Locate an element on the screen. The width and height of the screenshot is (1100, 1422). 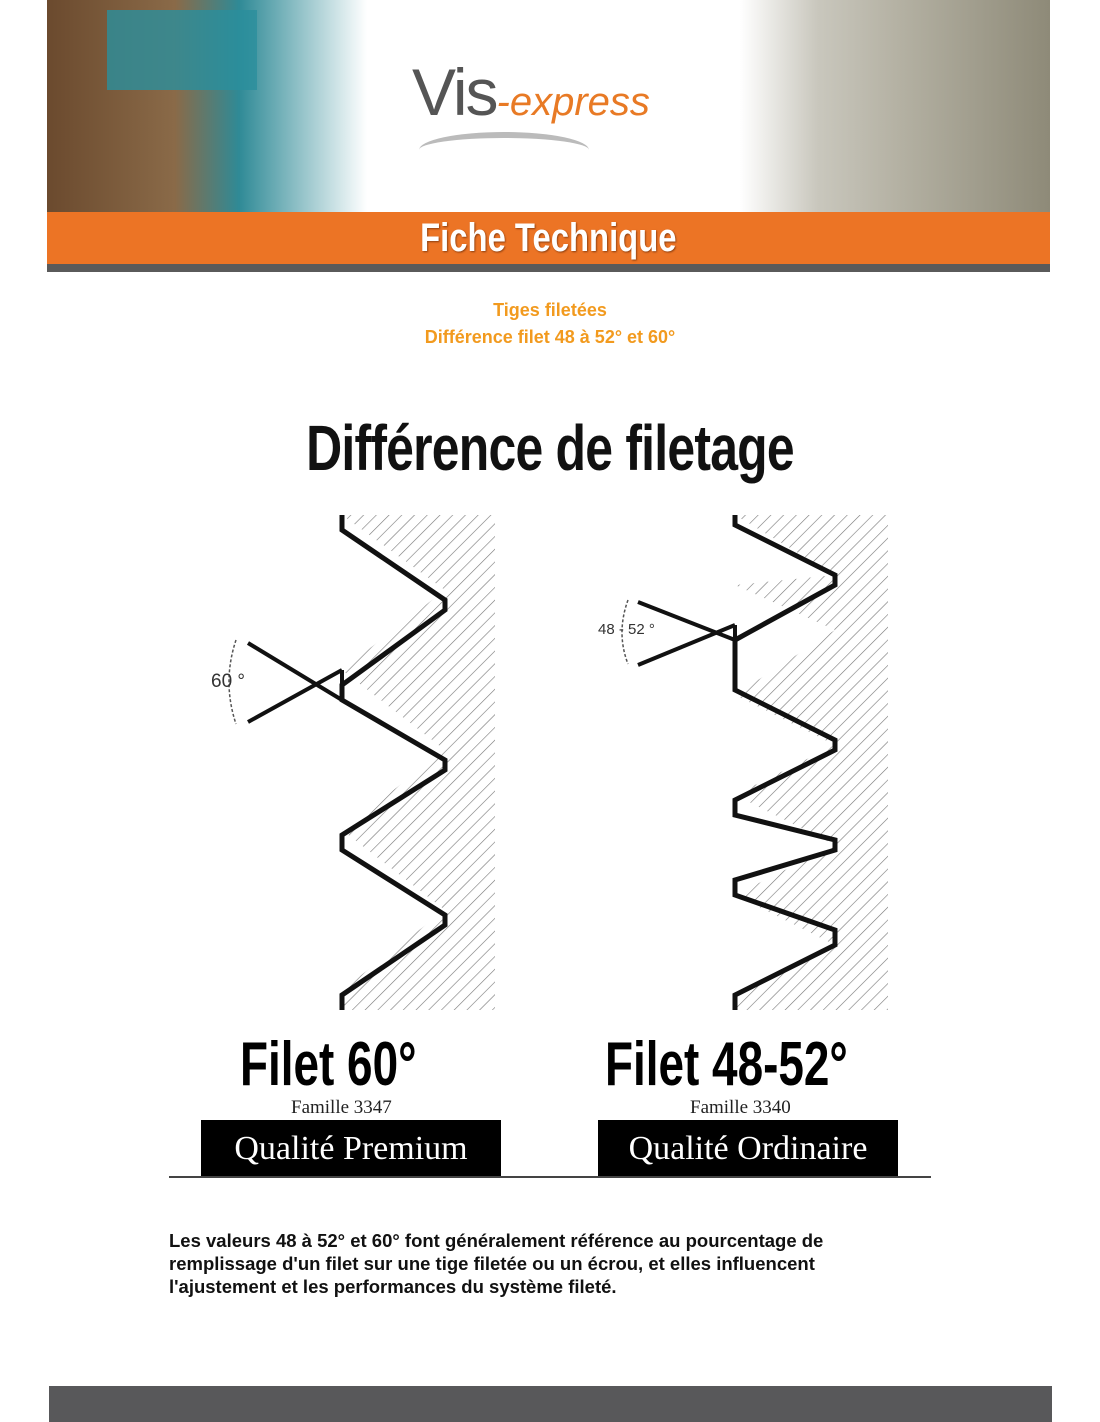
tools-photo is located at coordinates (207, 106).